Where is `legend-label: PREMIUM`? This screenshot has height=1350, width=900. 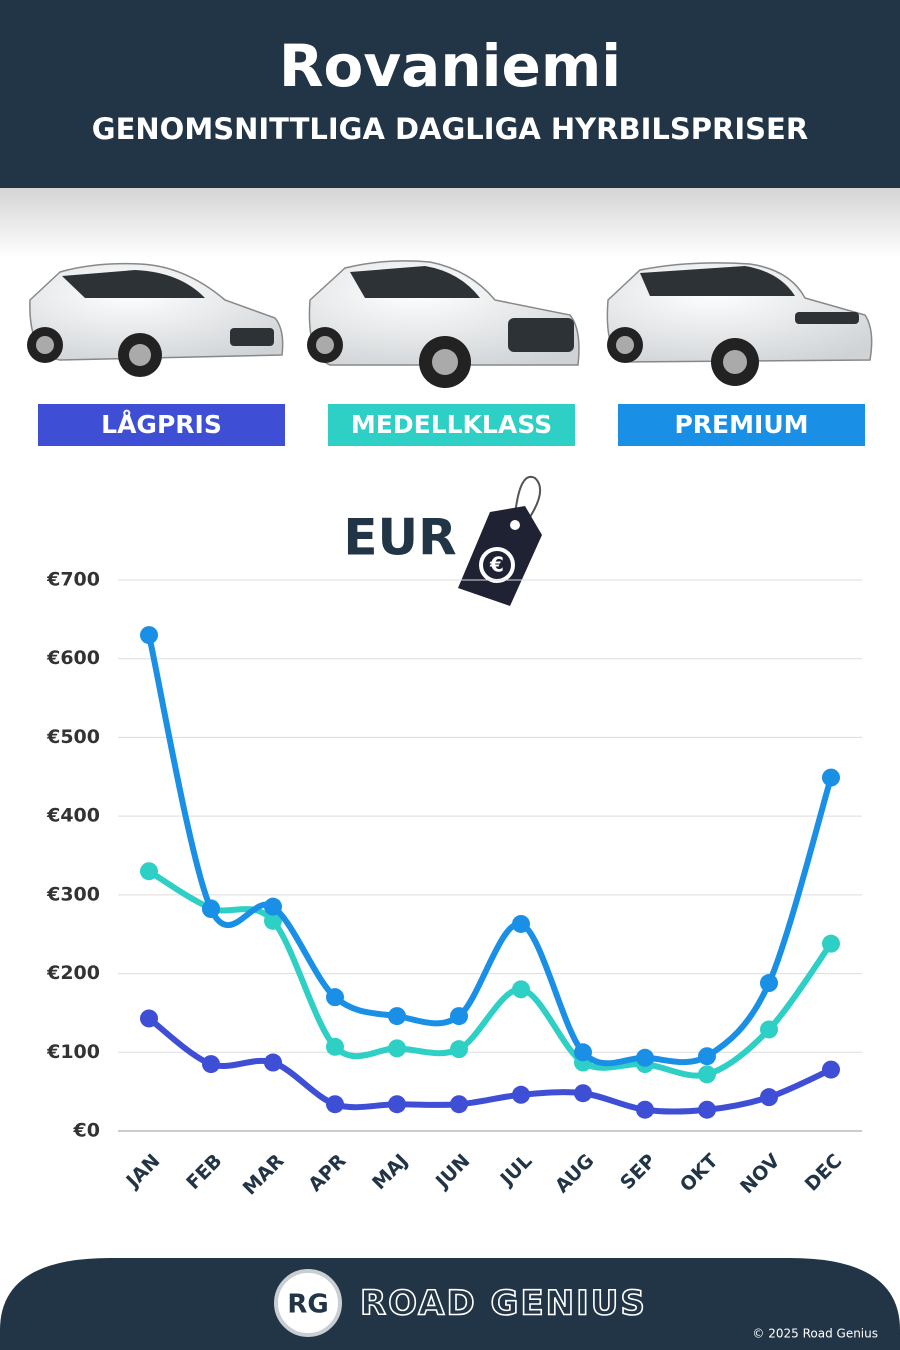
legend-label: PREMIUM is located at coordinates (741, 424).